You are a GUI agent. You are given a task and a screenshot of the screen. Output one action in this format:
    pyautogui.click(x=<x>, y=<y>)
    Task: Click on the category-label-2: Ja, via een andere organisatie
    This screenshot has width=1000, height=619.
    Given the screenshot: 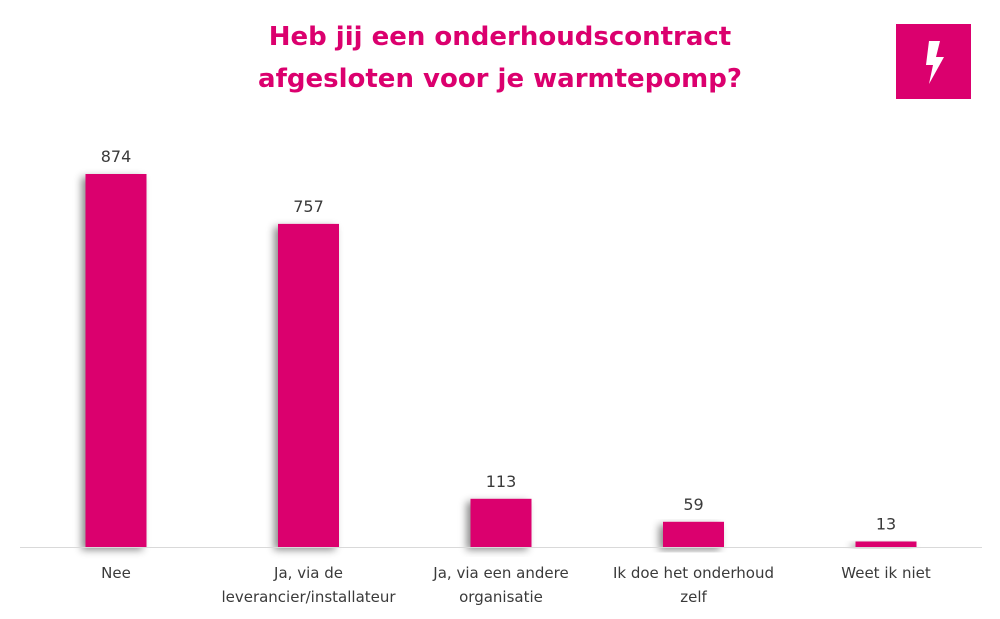 What is the action you would take?
    pyautogui.click(x=500, y=585)
    